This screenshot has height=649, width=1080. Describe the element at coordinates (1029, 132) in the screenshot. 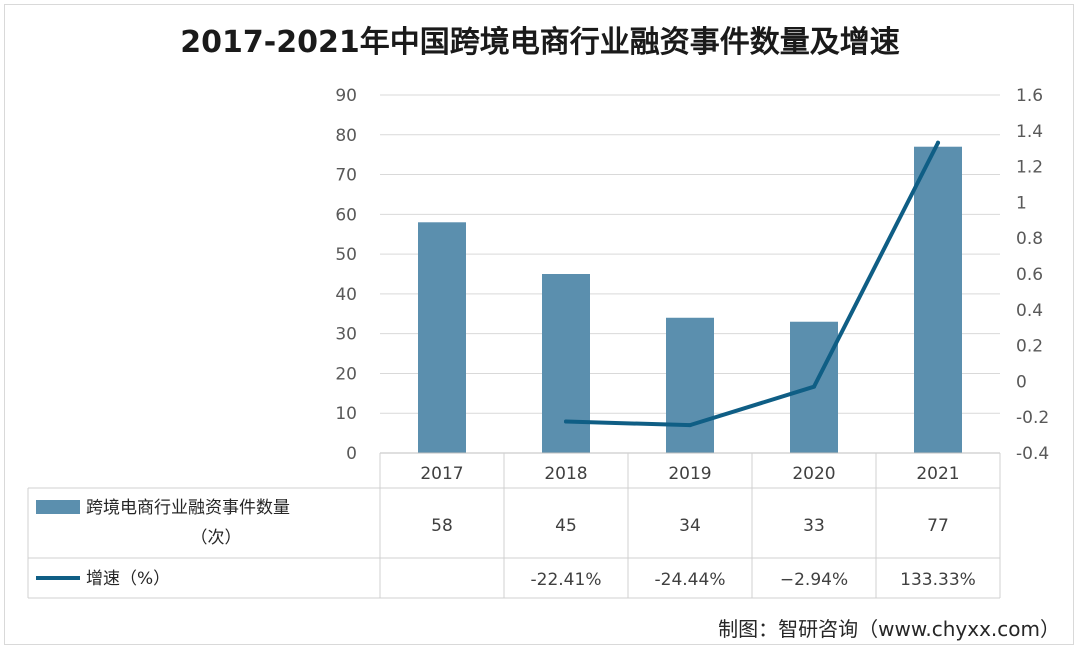

I see `right-tick-label: 1.4` at that location.